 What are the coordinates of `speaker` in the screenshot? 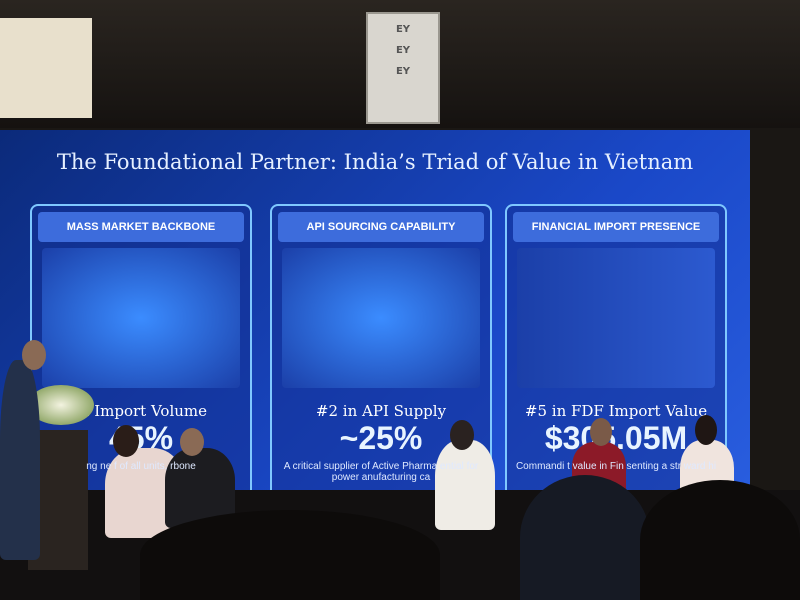 It's located at (20, 460).